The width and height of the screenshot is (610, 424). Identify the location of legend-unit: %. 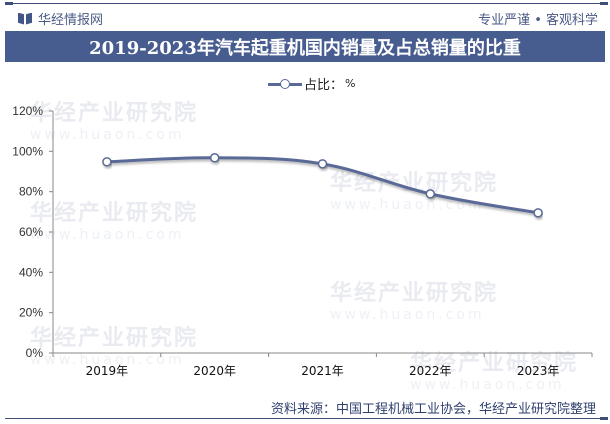
(350, 83).